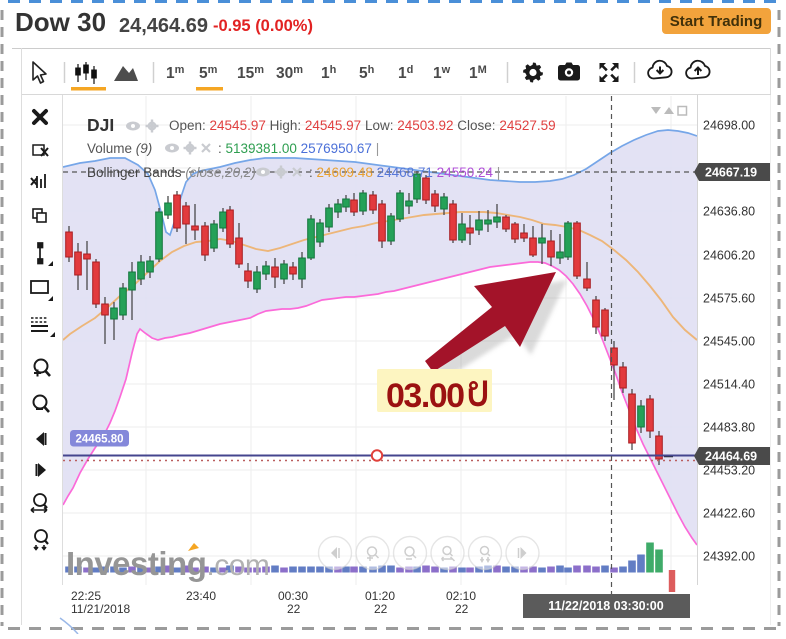 Image resolution: width=786 pixels, height=639 pixels. I want to click on svg-text: 24464.69, so click(731, 457).